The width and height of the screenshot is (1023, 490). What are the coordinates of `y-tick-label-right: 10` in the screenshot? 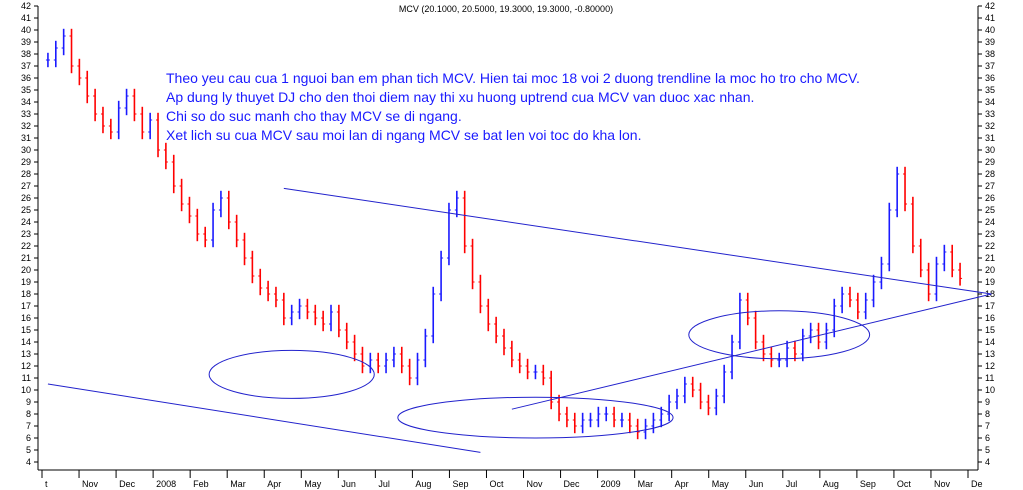 It's located at (990, 390).